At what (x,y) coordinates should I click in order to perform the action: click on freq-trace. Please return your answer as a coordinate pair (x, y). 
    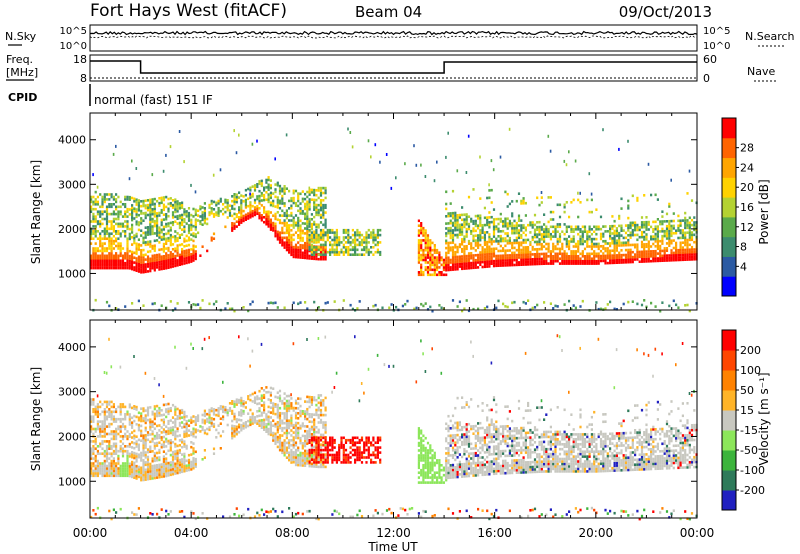
    Looking at the image, I should click on (393, 67).